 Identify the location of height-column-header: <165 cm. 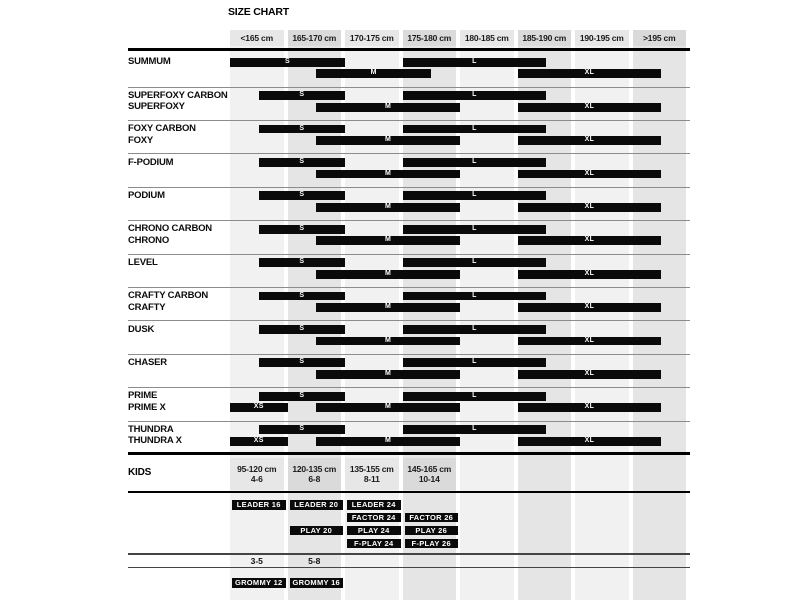
(257, 38).